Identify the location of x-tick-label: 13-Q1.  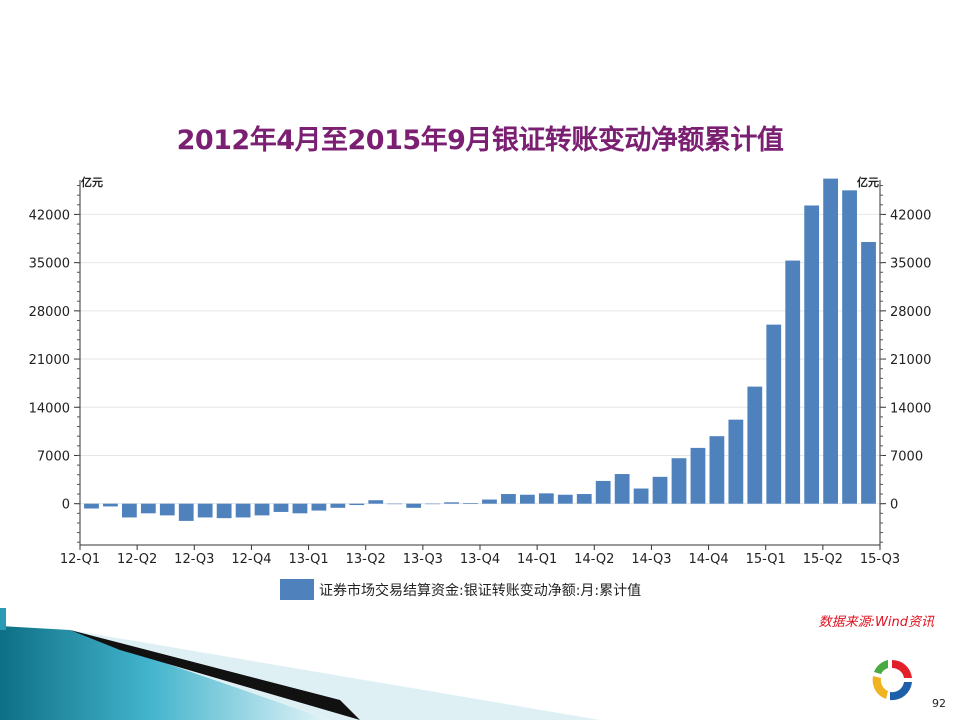
(308, 559).